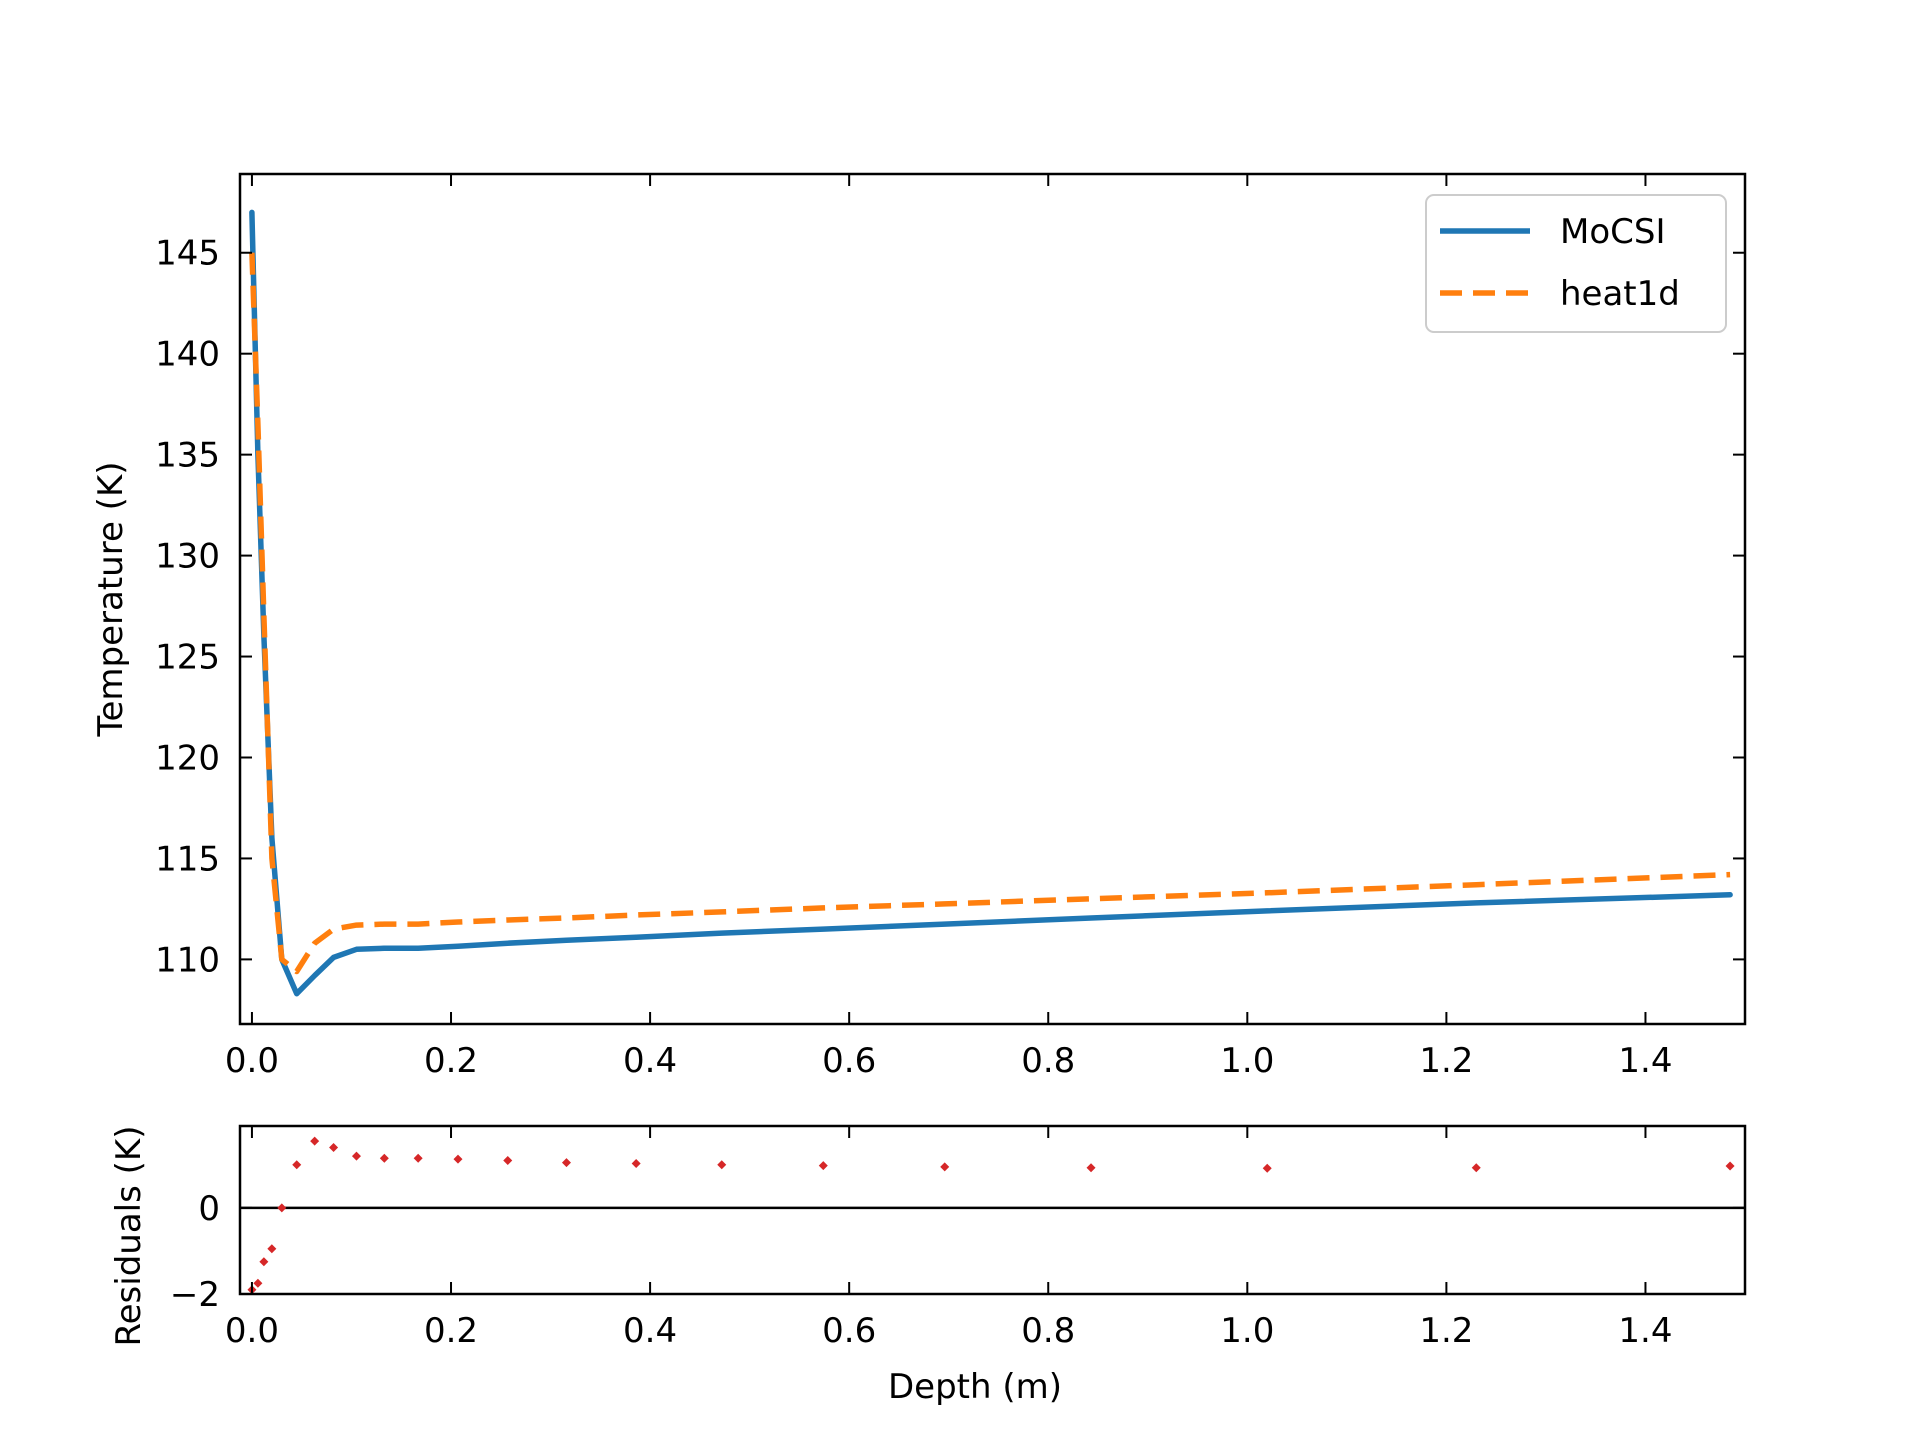  I want to click on depth-x-axis-label: Depth (m), so click(975, 1387).